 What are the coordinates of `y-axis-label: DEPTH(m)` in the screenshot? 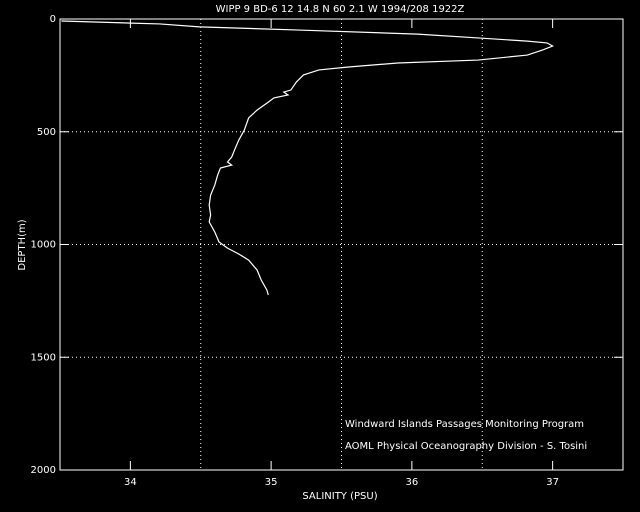 It's located at (22, 244).